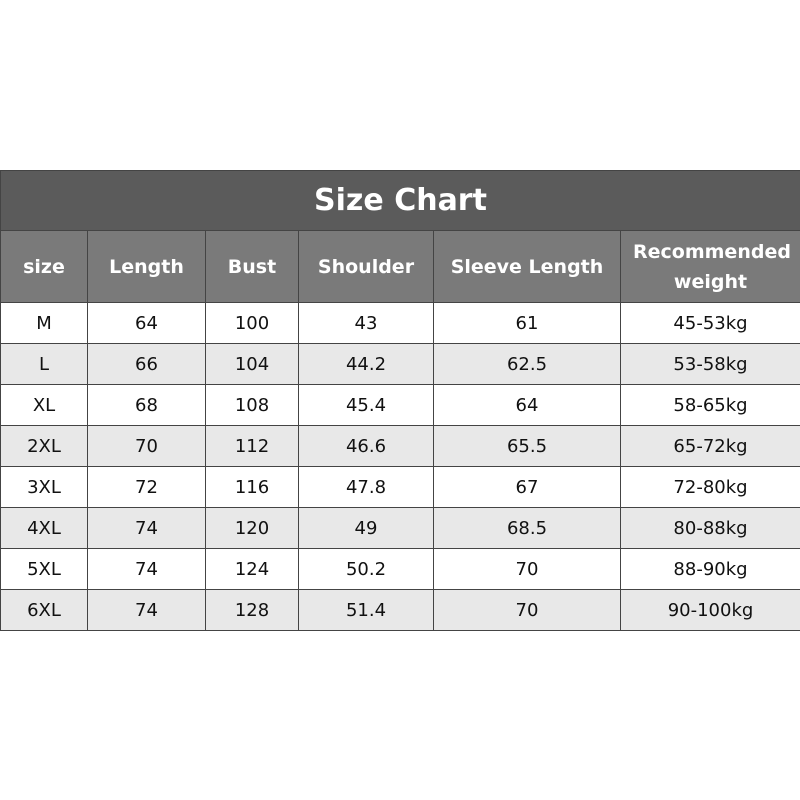 The image size is (800, 800). What do you see at coordinates (710, 364) in the screenshot?
I see `table-cell: 53-58kg` at bounding box center [710, 364].